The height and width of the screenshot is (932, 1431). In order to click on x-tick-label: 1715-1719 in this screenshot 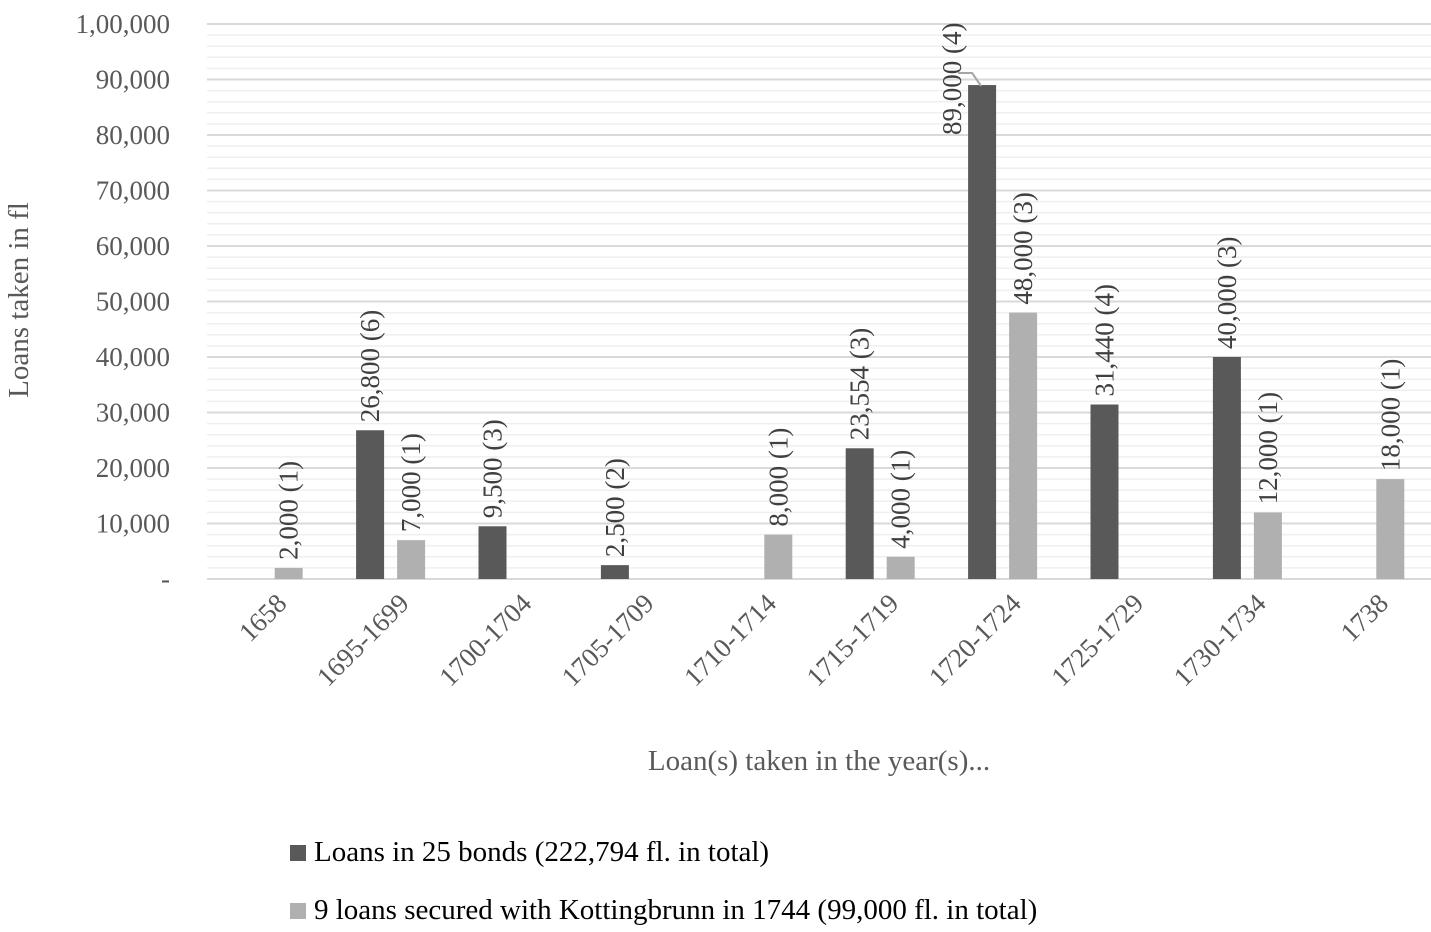, I will do `click(852, 640)`.